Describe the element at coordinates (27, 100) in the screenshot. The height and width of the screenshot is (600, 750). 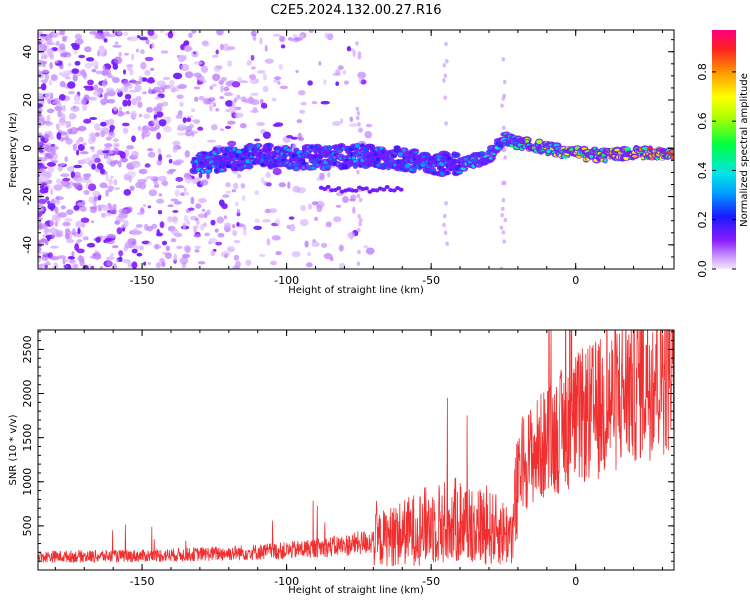
I see `y-tick-label: 20` at that location.